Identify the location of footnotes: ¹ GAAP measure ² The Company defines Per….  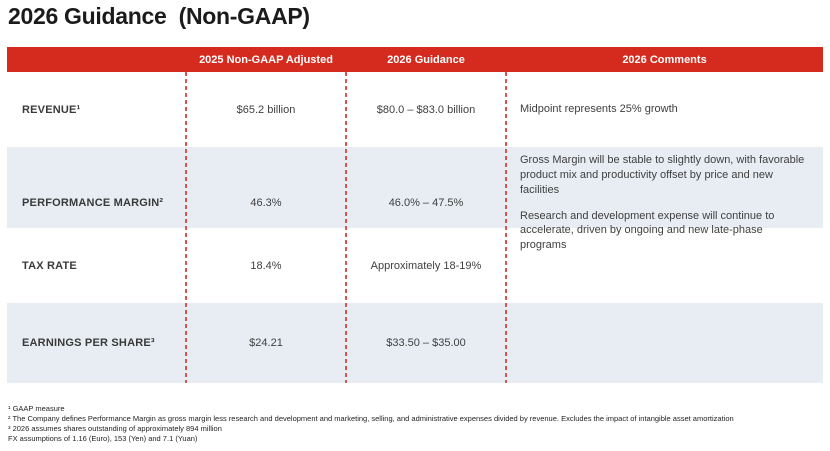
(371, 424).